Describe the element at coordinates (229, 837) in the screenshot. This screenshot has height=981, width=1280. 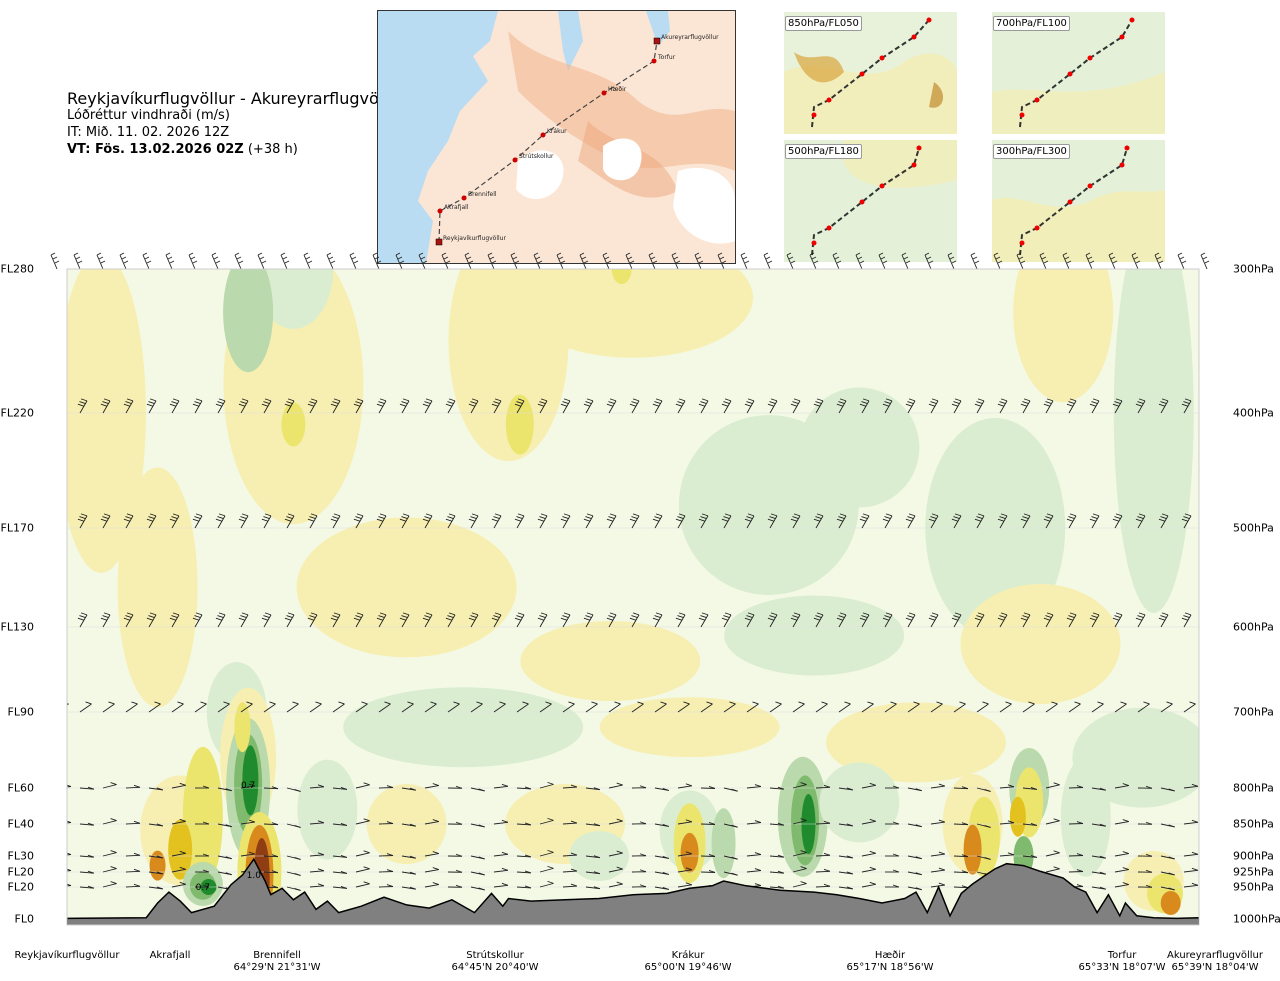
I see `contour-annotations: 0.71.00.7` at that location.